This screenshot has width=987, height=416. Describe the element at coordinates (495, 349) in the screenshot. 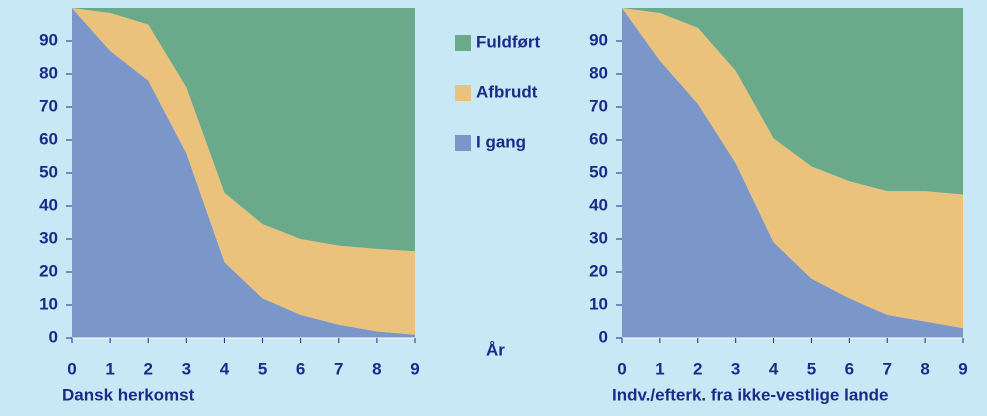

I see `x-axis-label: År` at that location.